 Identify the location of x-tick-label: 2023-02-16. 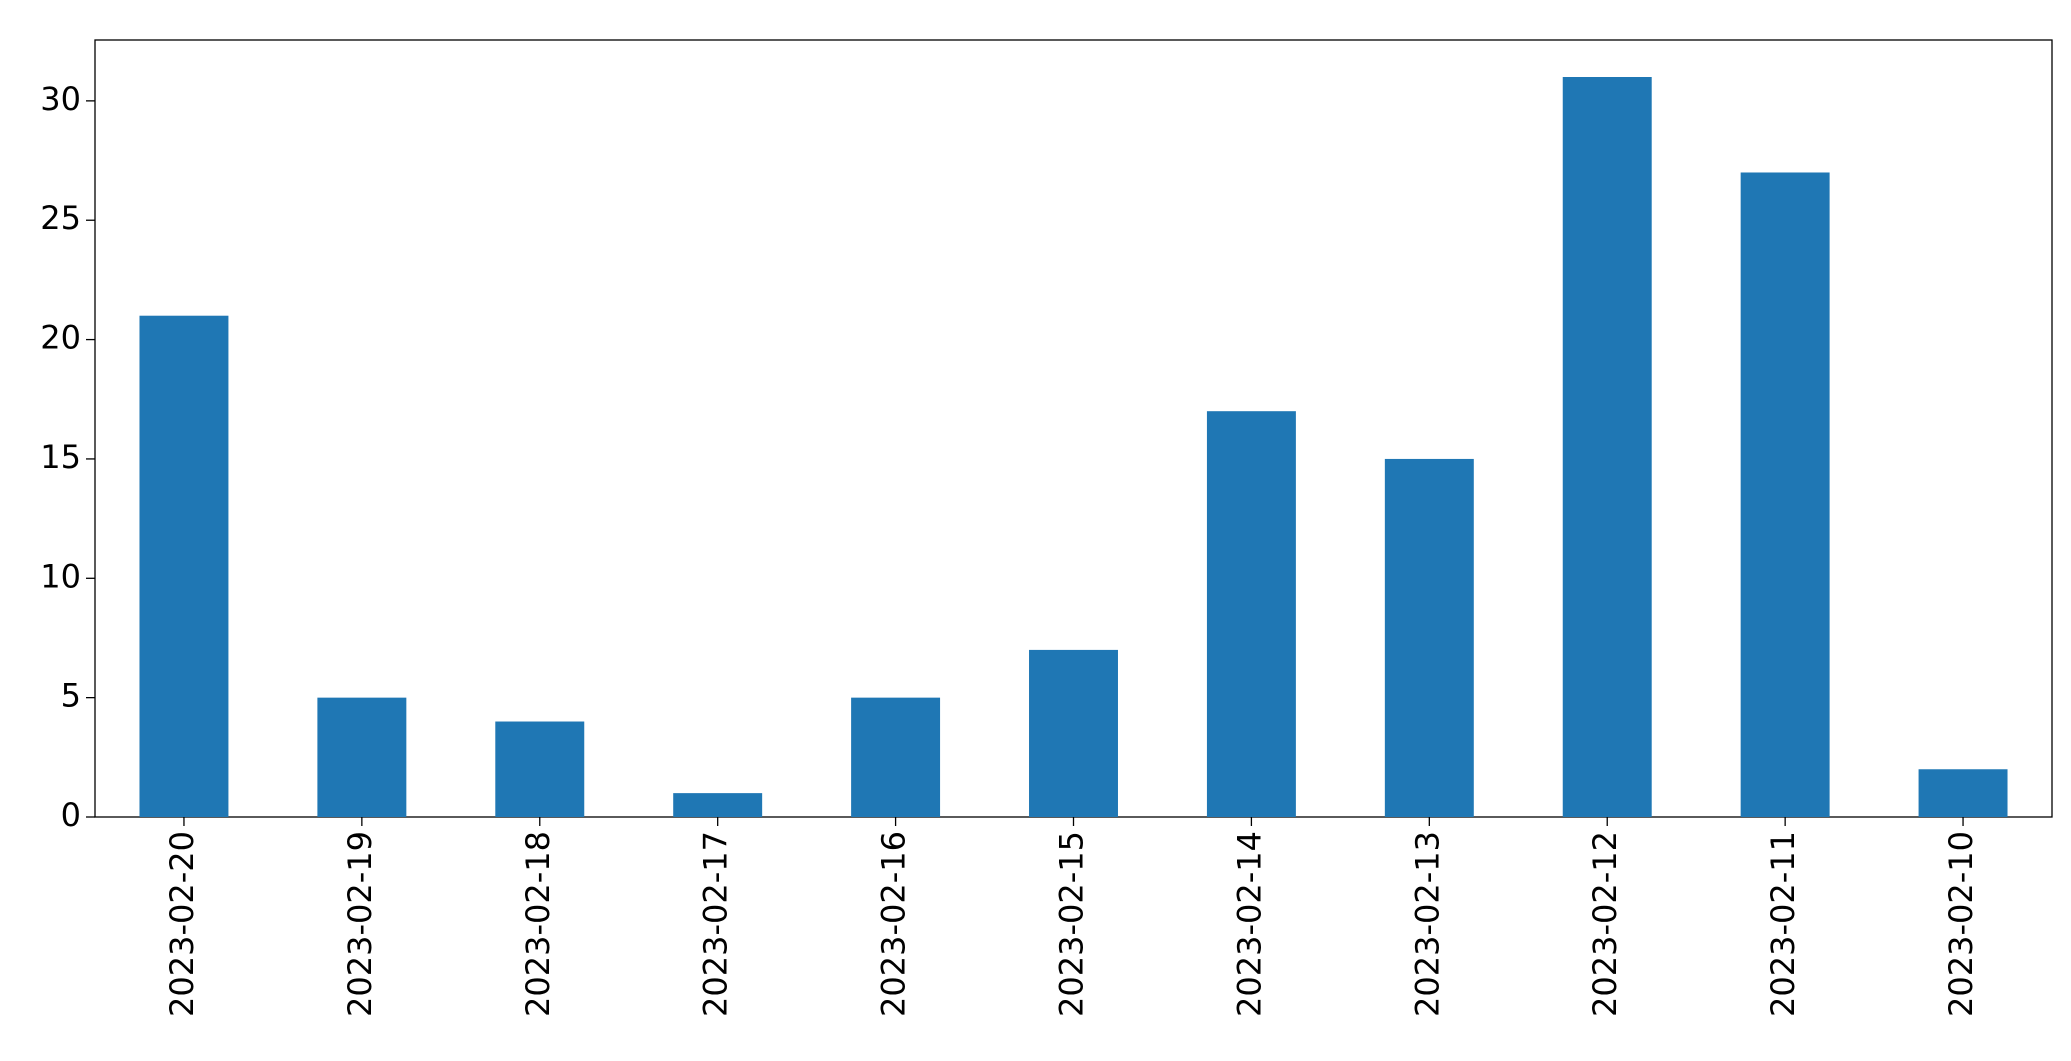
(894, 924).